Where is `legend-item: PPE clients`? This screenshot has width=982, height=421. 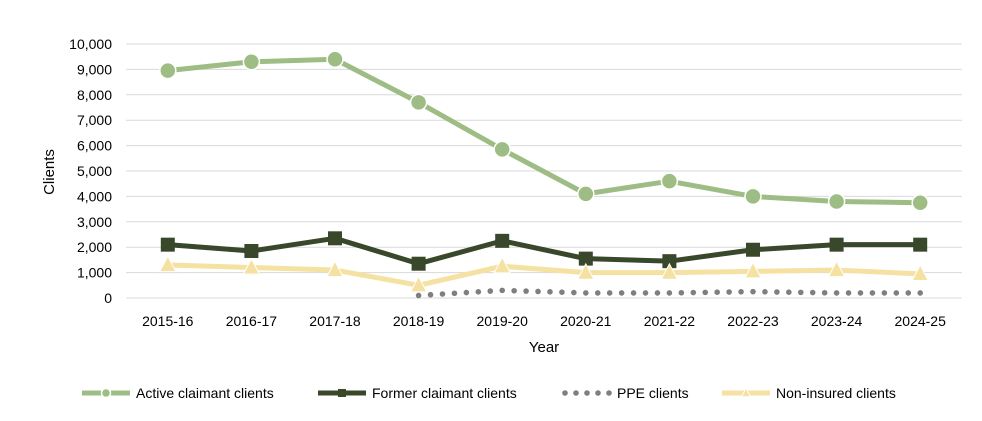 legend-item: PPE clients is located at coordinates (625, 393).